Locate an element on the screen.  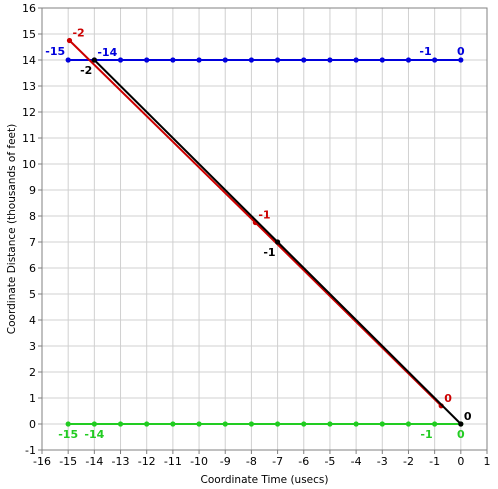
y-tick-label: 6 is located at coordinates (32, 268).